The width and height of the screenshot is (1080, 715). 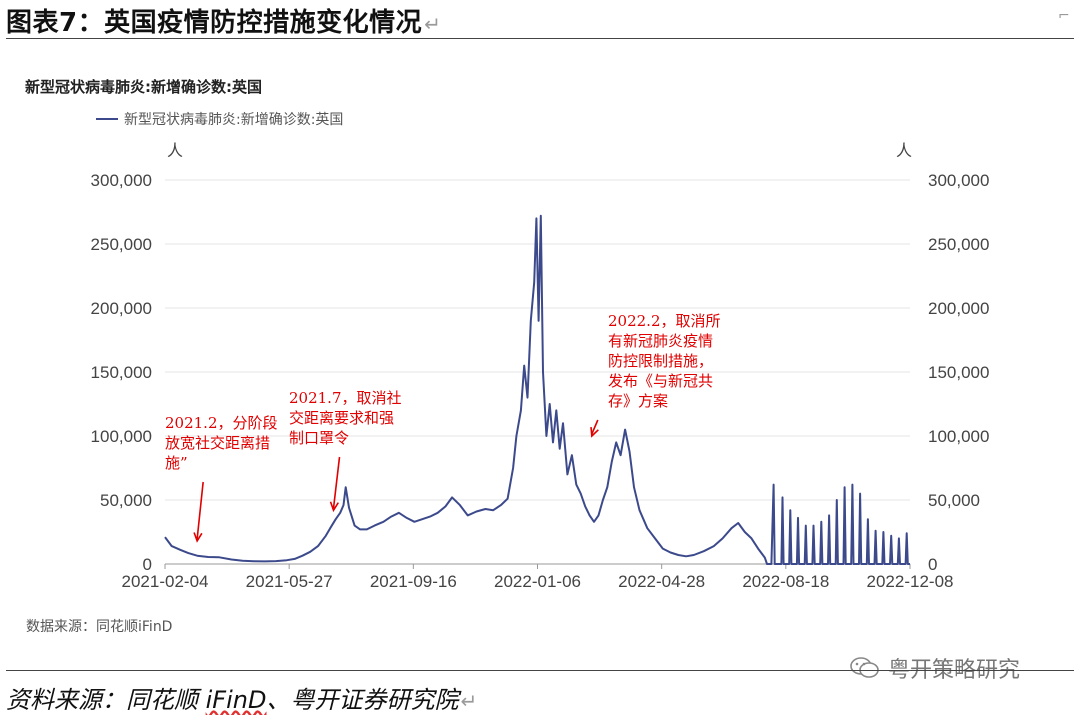 I want to click on y-tick-label-right: 150,000, so click(x=958, y=372).